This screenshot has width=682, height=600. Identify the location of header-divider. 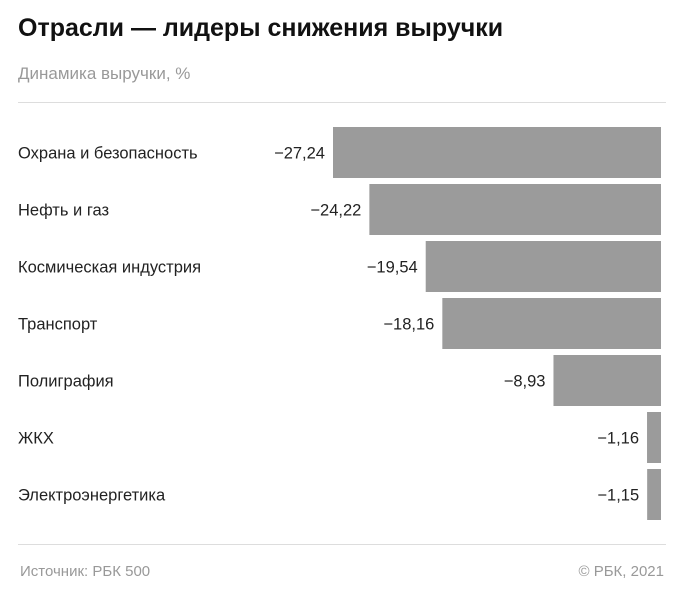
(342, 102).